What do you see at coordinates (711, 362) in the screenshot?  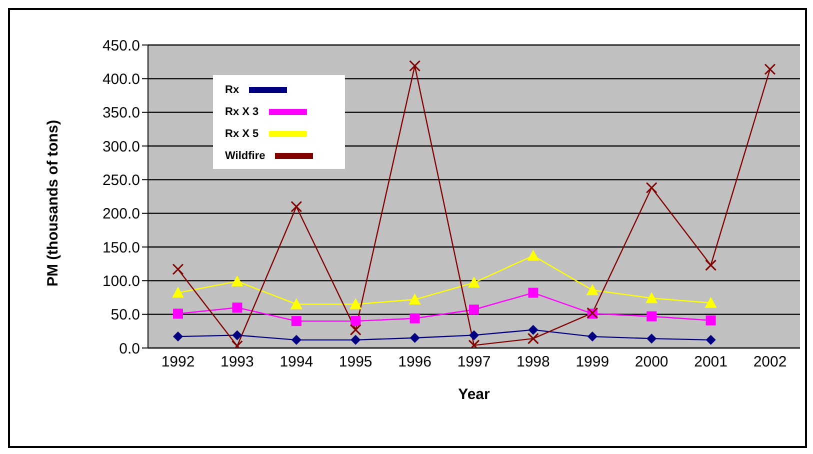 I see `x-tick-label: 2001` at bounding box center [711, 362].